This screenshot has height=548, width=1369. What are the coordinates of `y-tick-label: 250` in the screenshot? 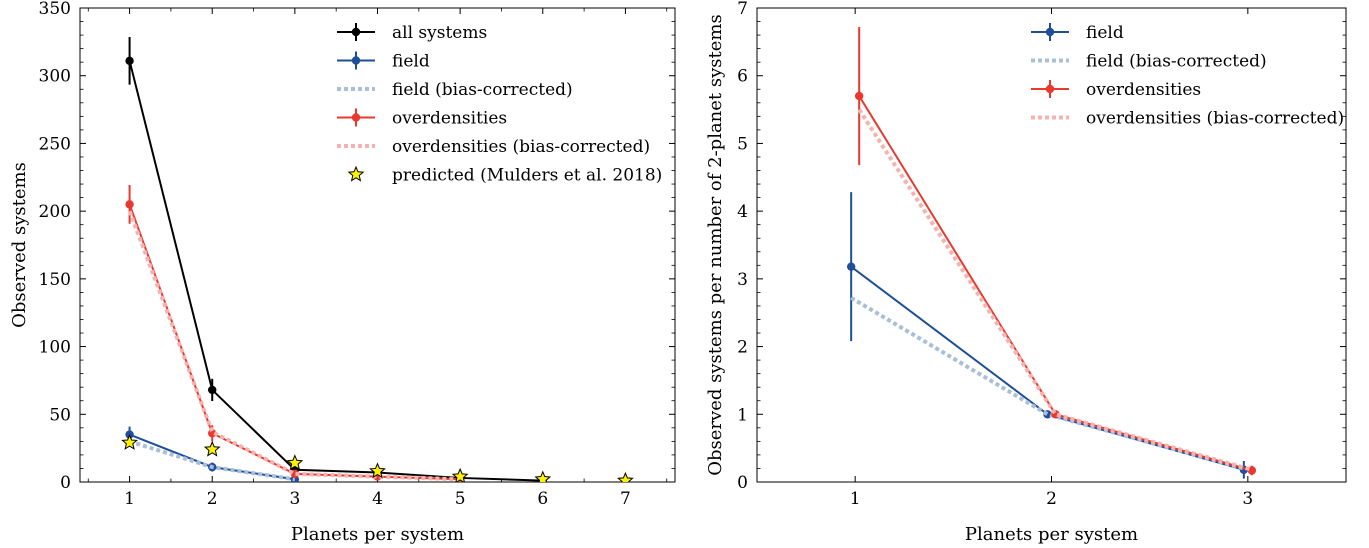 It's located at (55, 144).